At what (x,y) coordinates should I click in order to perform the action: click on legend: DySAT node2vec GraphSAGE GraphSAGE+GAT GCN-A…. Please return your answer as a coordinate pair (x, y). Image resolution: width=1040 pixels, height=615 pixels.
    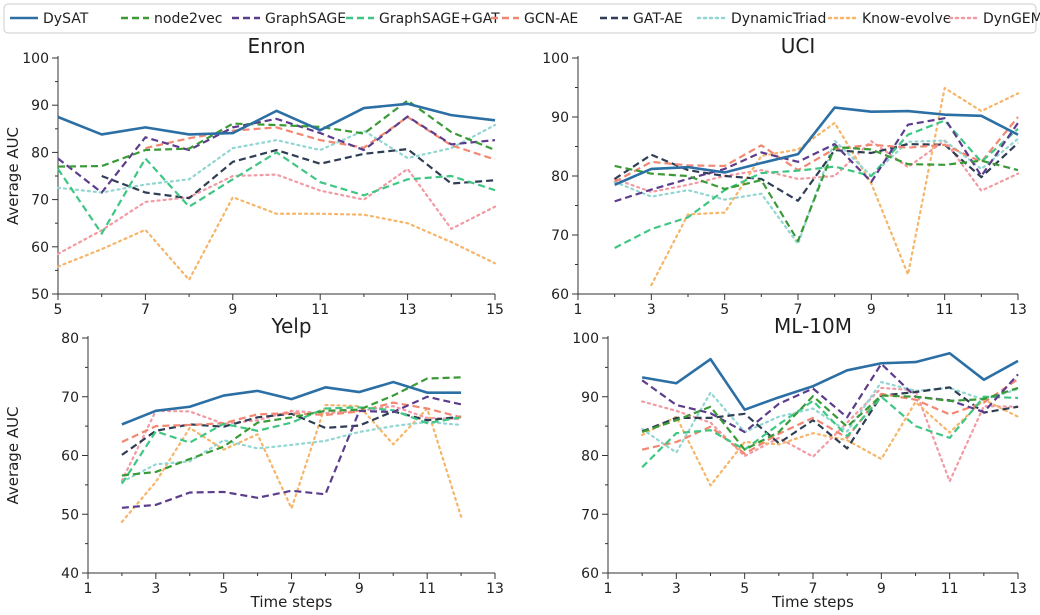
    Looking at the image, I should click on (521, 18).